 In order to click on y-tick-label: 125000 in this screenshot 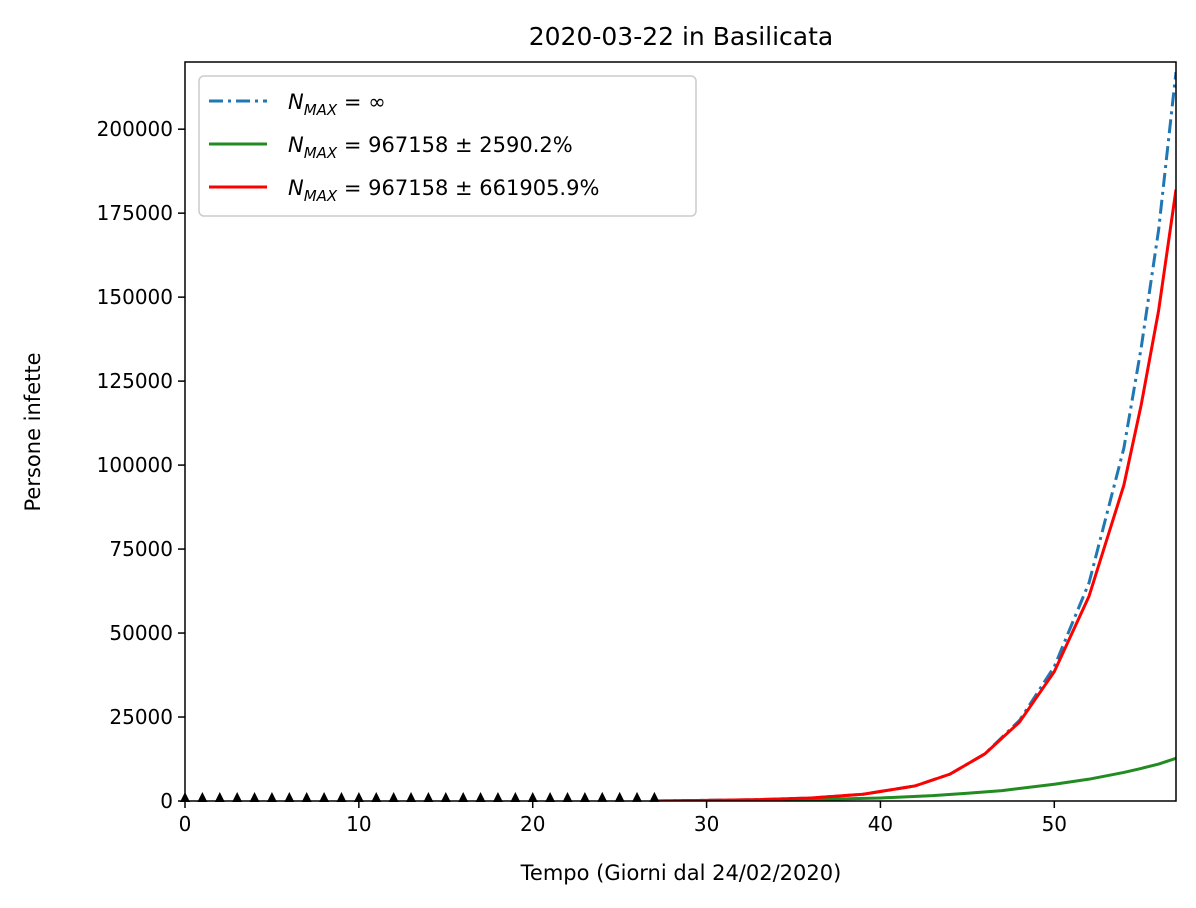, I will do `click(135, 381)`.